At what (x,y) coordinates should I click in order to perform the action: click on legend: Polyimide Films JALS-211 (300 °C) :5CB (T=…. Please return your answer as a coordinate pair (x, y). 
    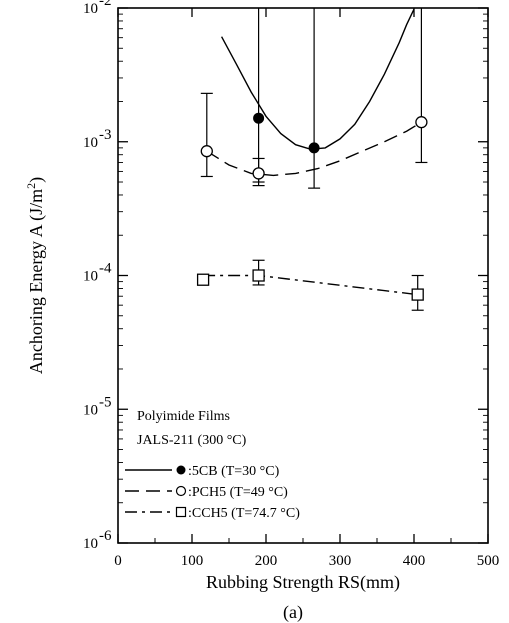
    Looking at the image, I should click on (212, 465).